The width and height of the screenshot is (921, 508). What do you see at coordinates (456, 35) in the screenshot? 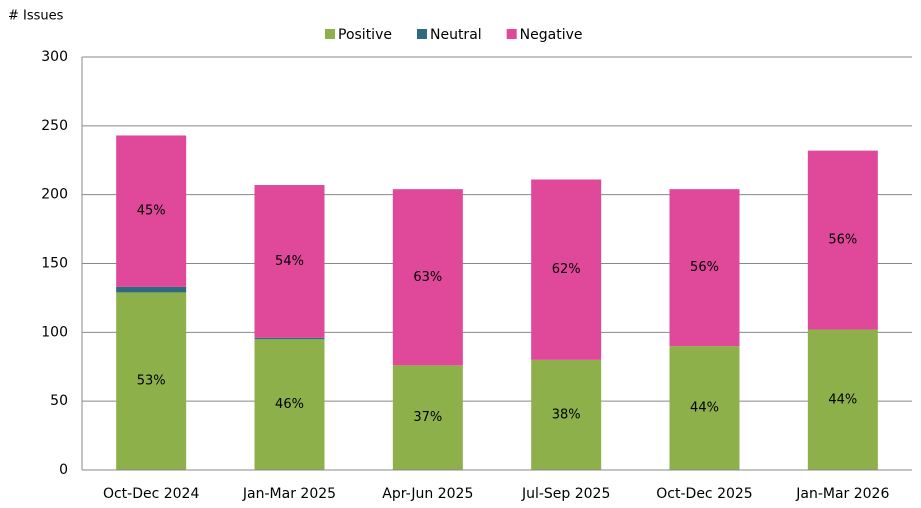
I see `legend-label: Neutral` at bounding box center [456, 35].